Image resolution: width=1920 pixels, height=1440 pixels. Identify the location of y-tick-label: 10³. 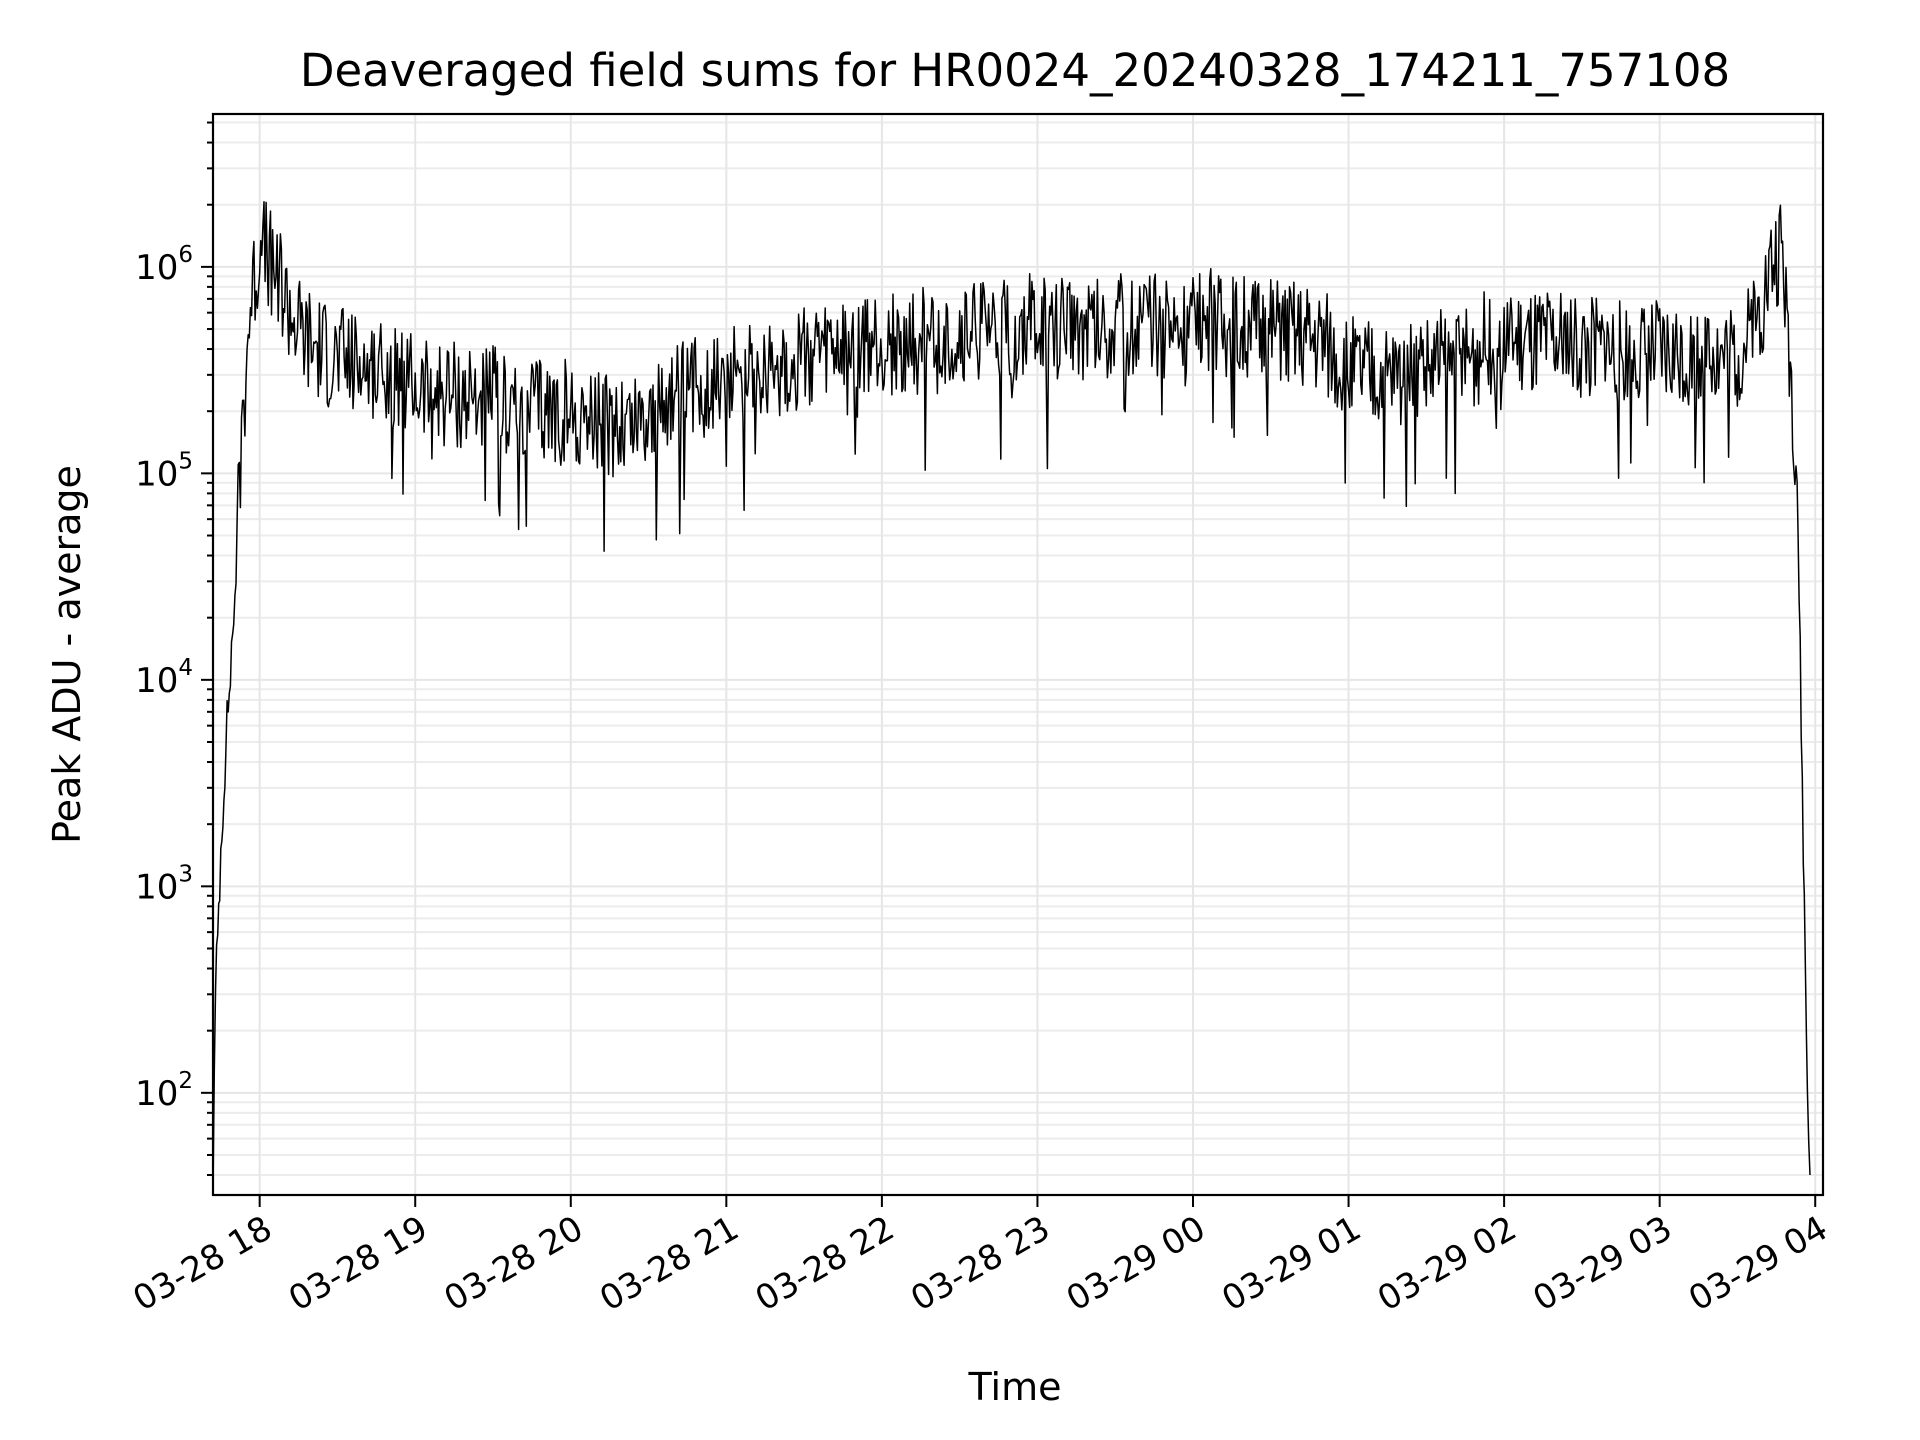
(164, 884).